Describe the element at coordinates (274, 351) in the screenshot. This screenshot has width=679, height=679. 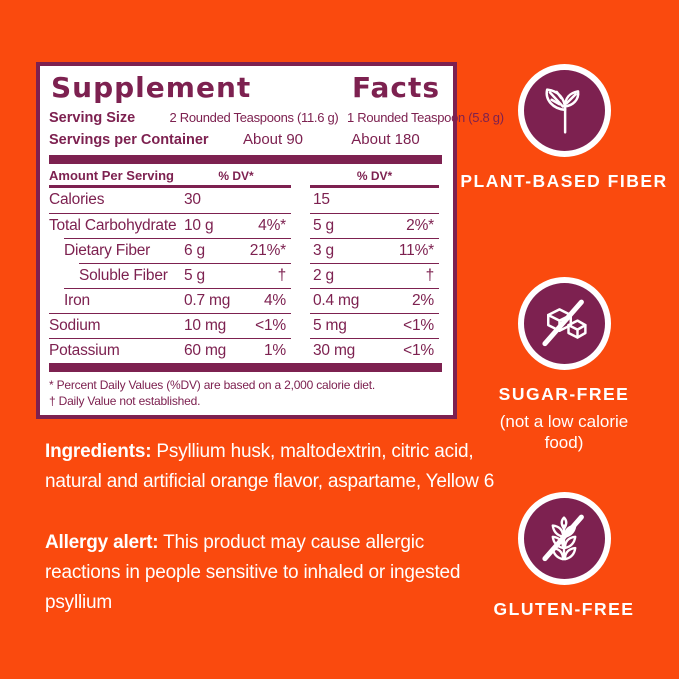
I see `serving1-dv: 1%` at that location.